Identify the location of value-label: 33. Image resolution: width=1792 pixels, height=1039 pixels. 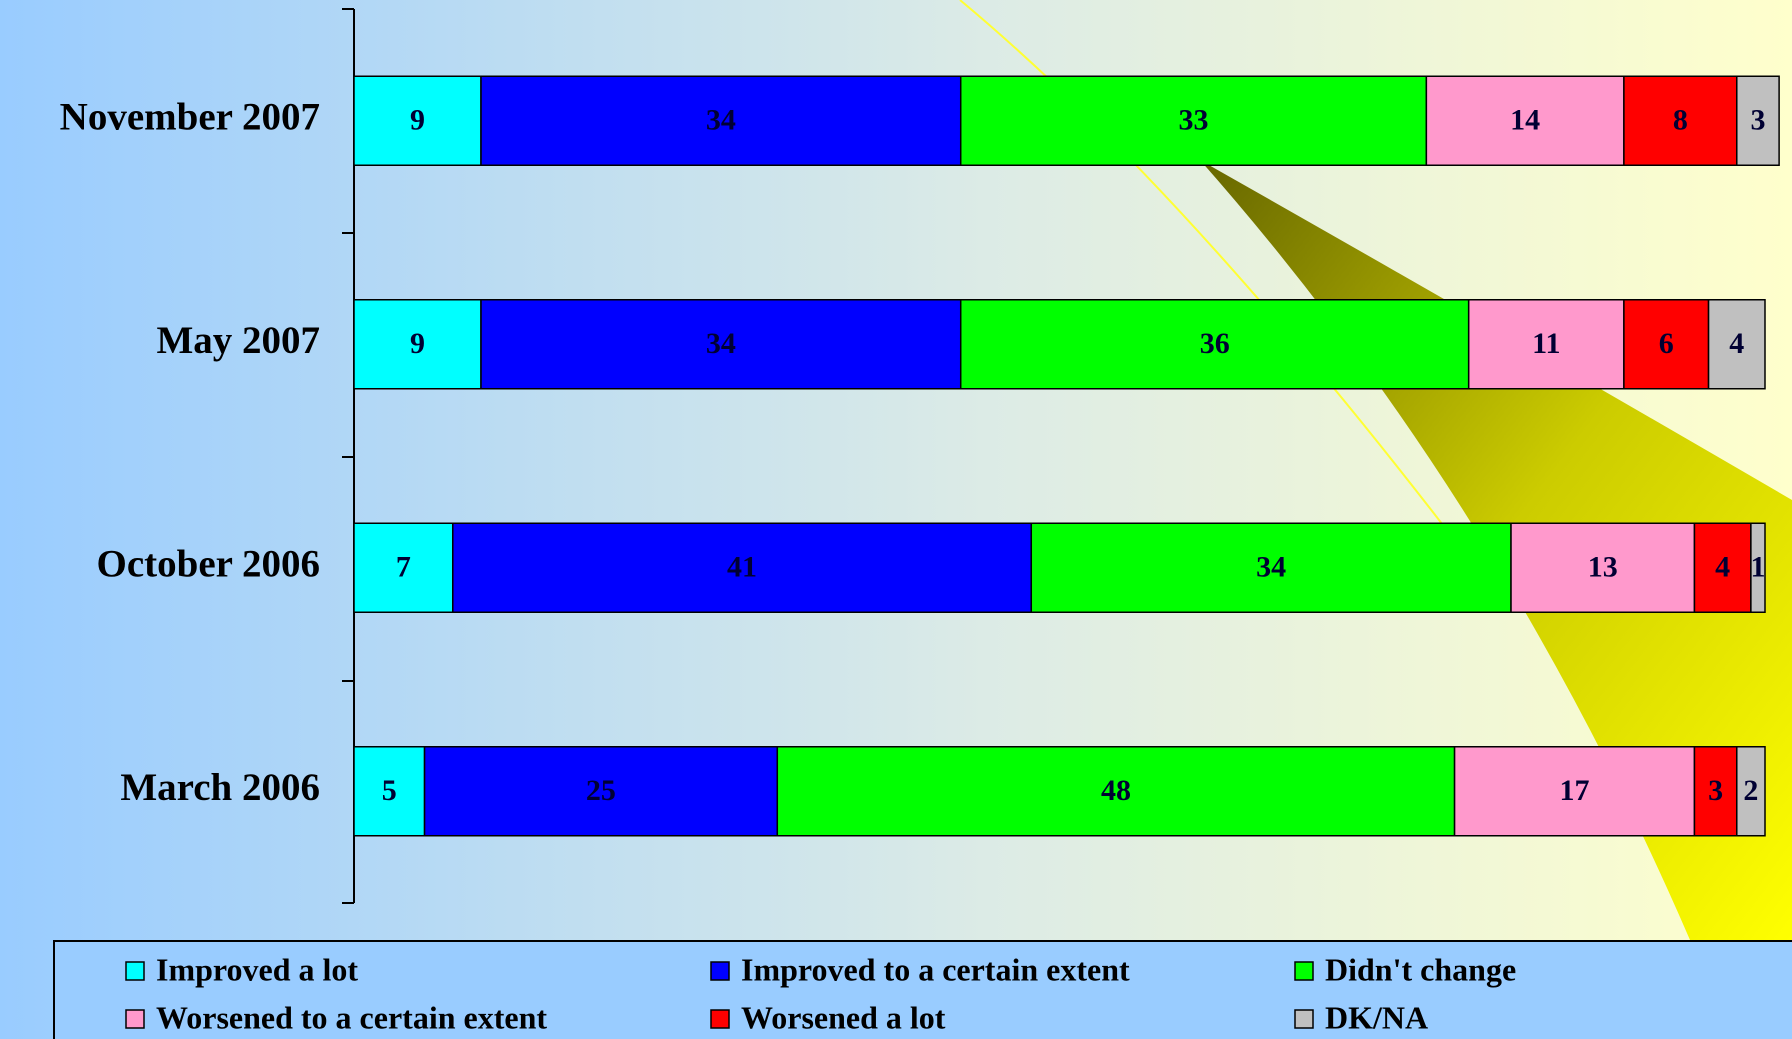
(1194, 120).